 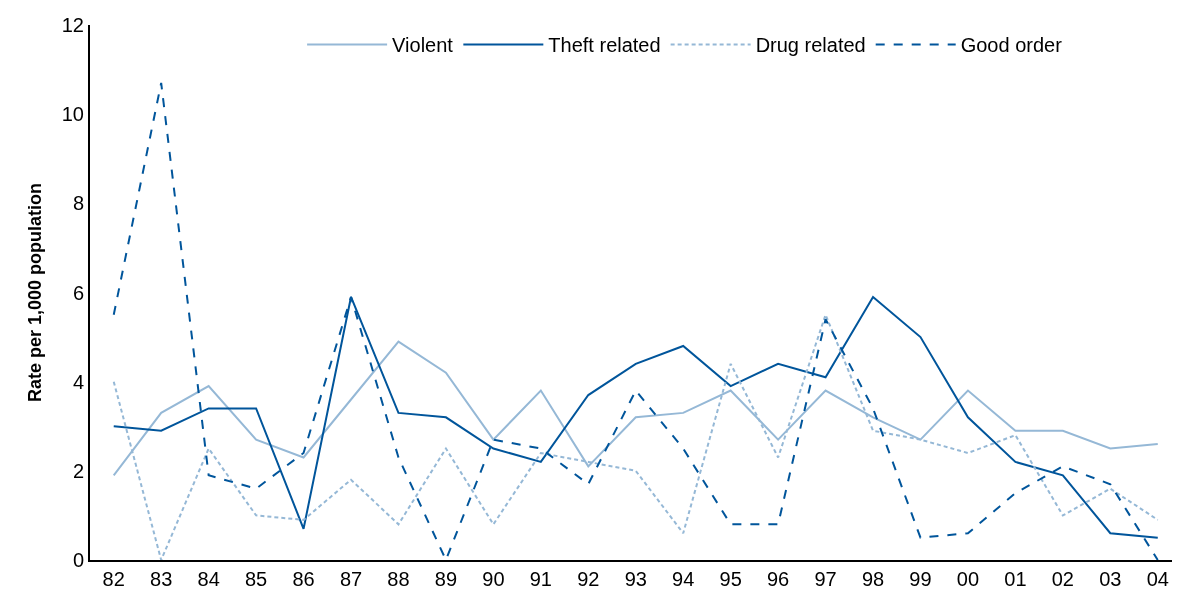 I want to click on legend-label: Good order, so click(x=1011, y=45).